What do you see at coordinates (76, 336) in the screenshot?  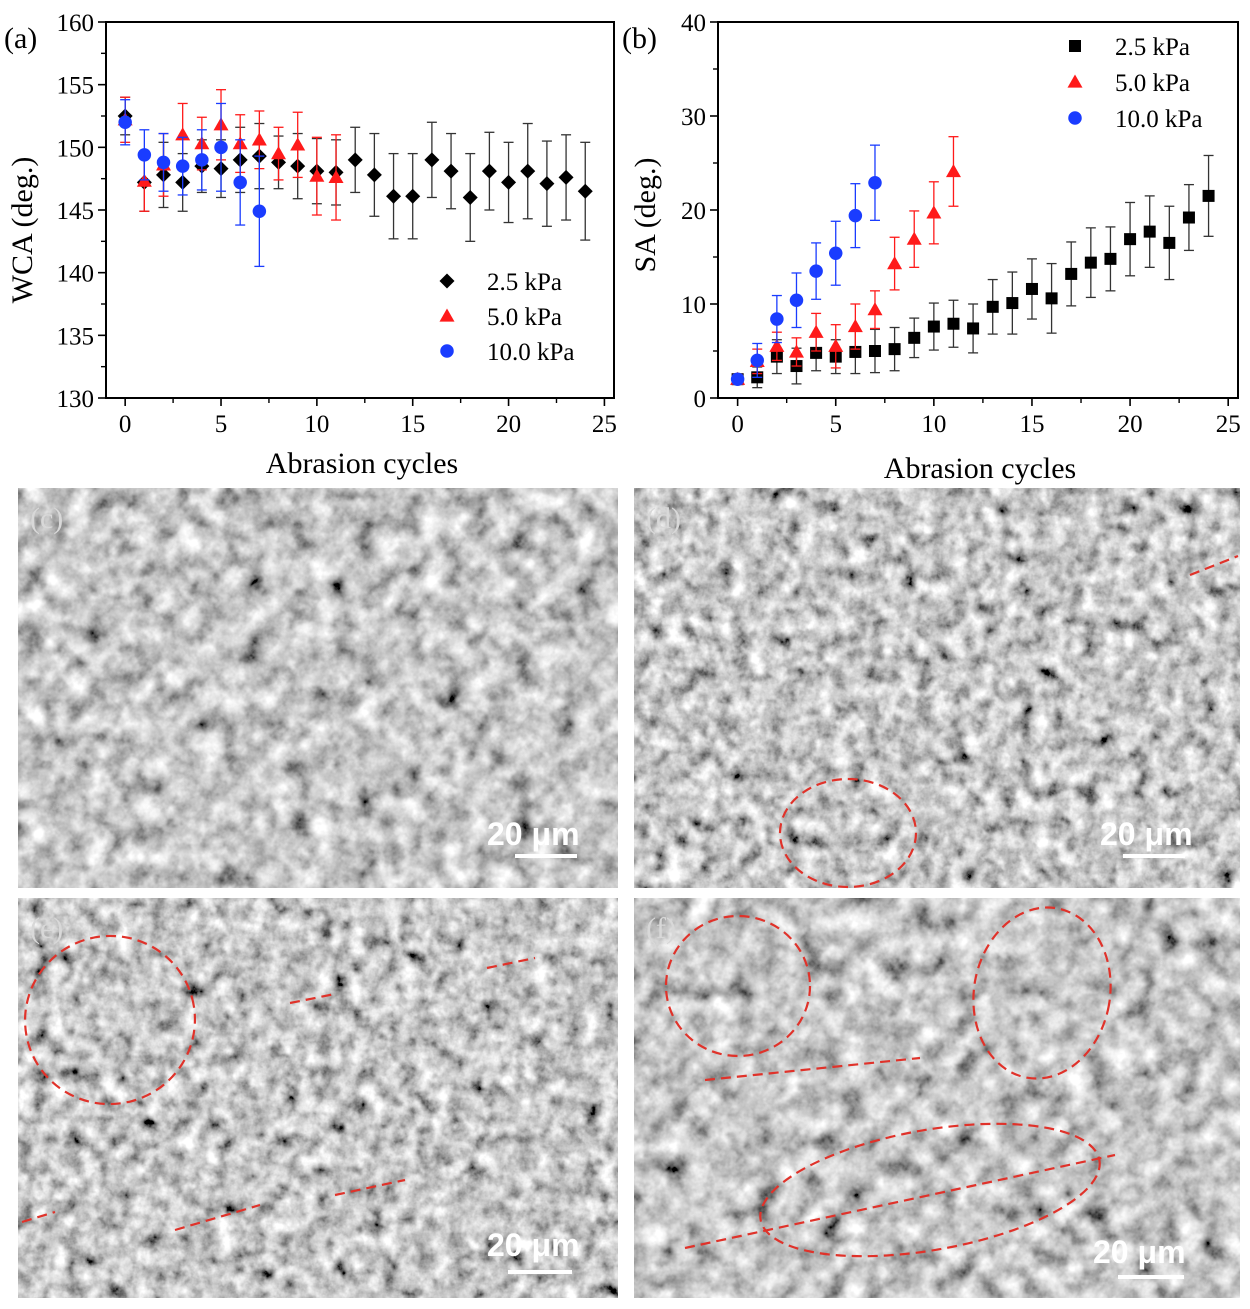 I see `y-tick-label: 135` at bounding box center [76, 336].